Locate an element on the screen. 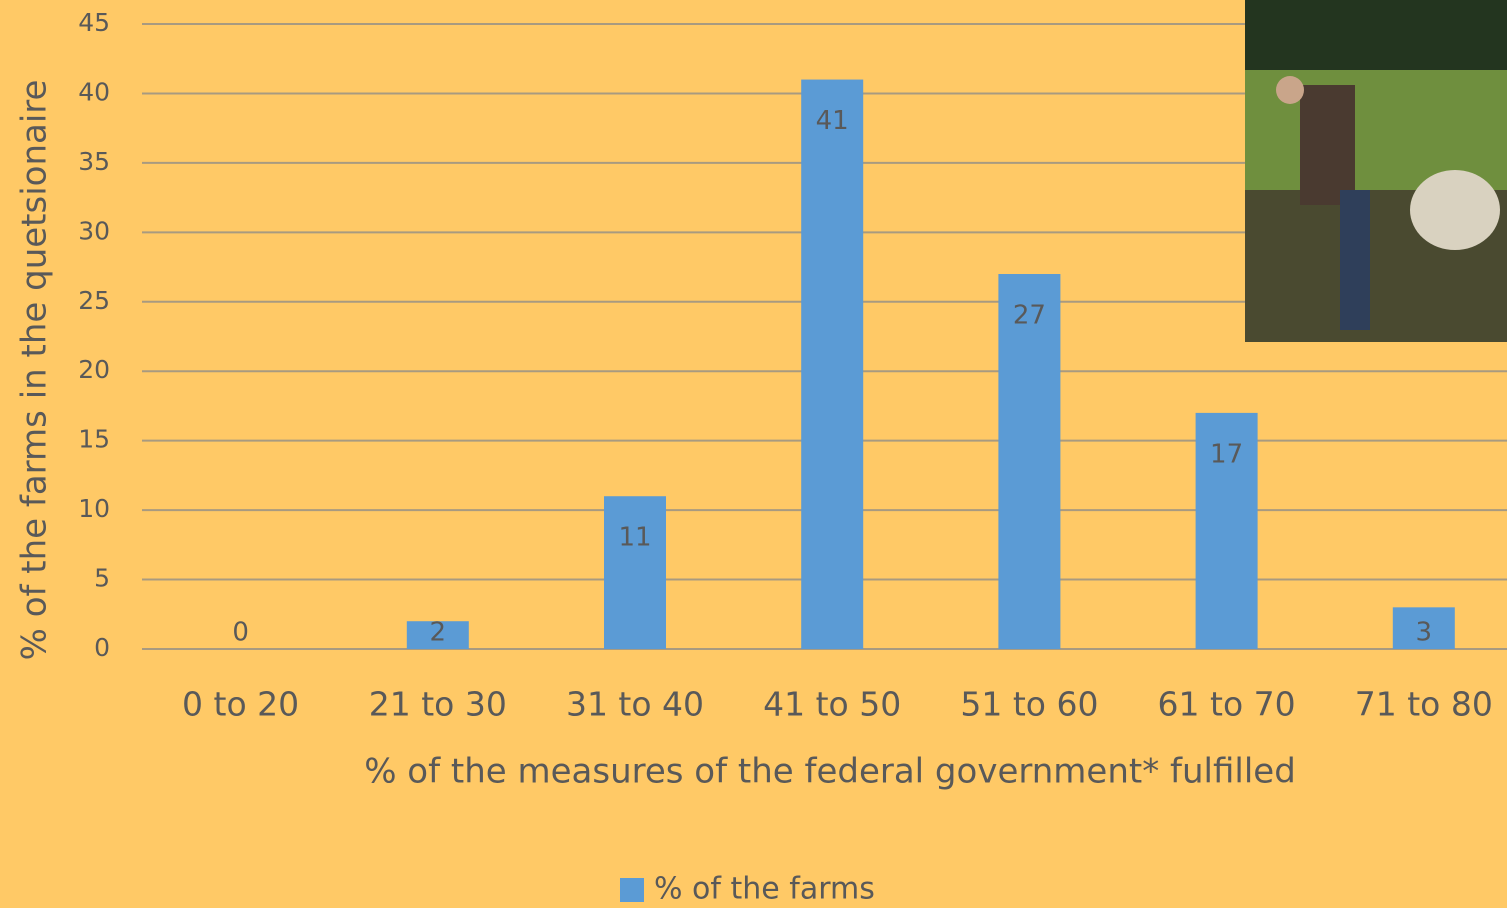  data-label: 0 is located at coordinates (240, 633).